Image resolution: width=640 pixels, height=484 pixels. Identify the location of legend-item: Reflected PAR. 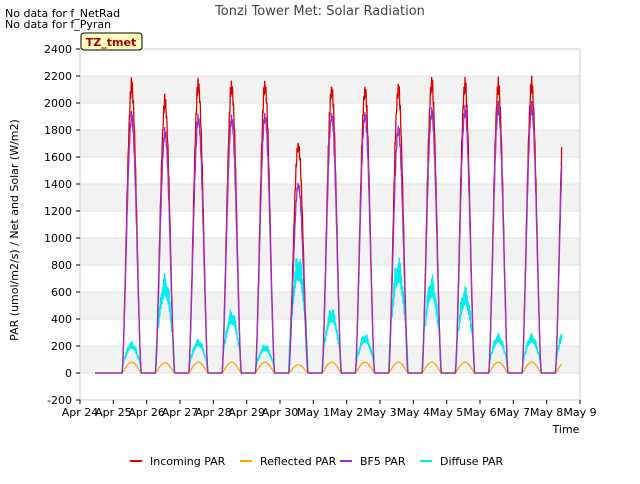
(288, 461).